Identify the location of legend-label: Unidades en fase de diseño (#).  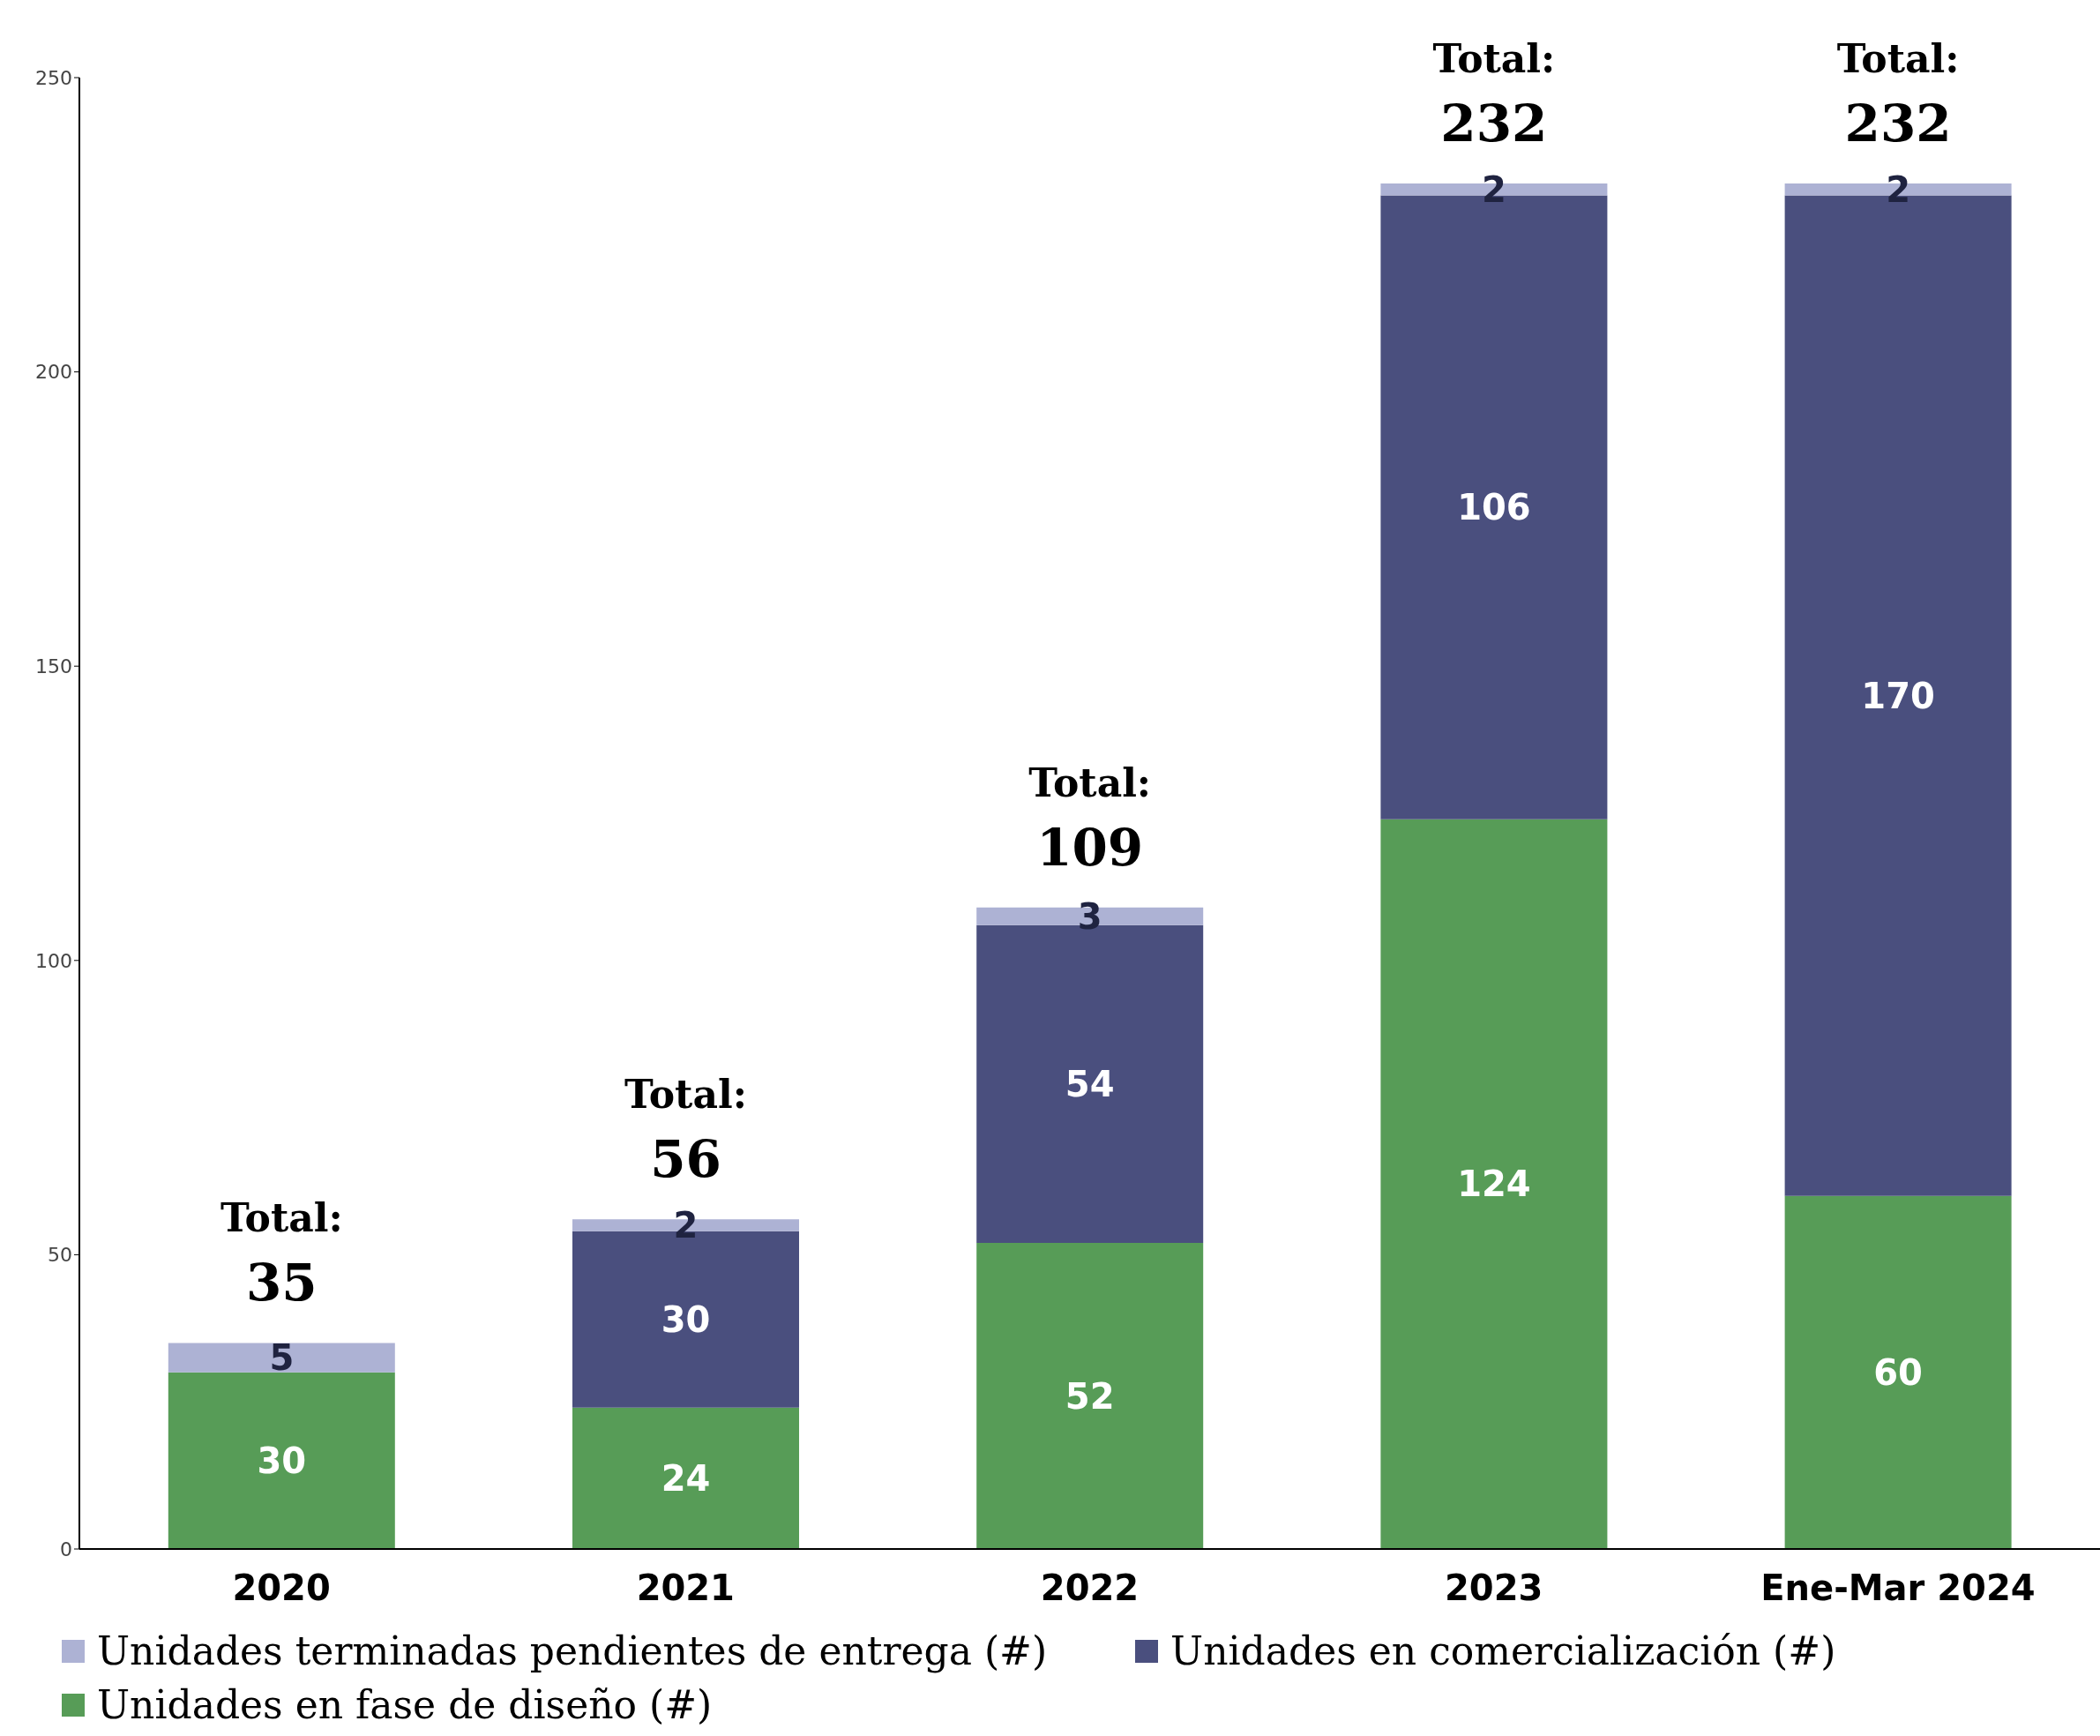
(405, 1704).